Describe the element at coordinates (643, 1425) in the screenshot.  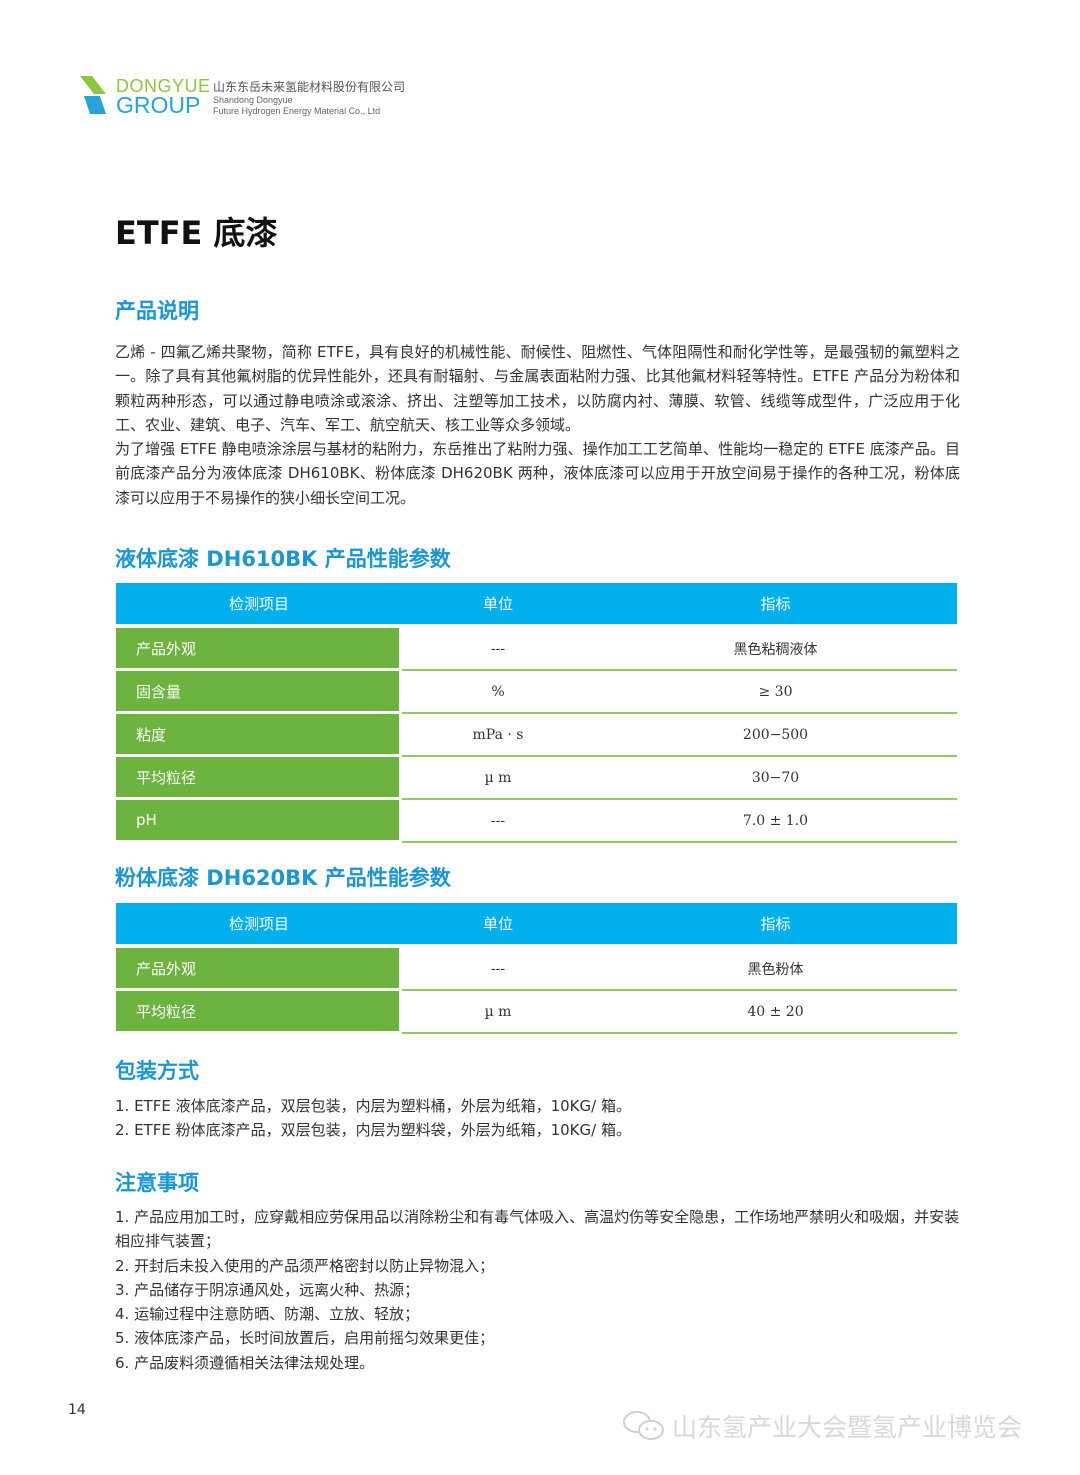
I see `wechat-icon` at that location.